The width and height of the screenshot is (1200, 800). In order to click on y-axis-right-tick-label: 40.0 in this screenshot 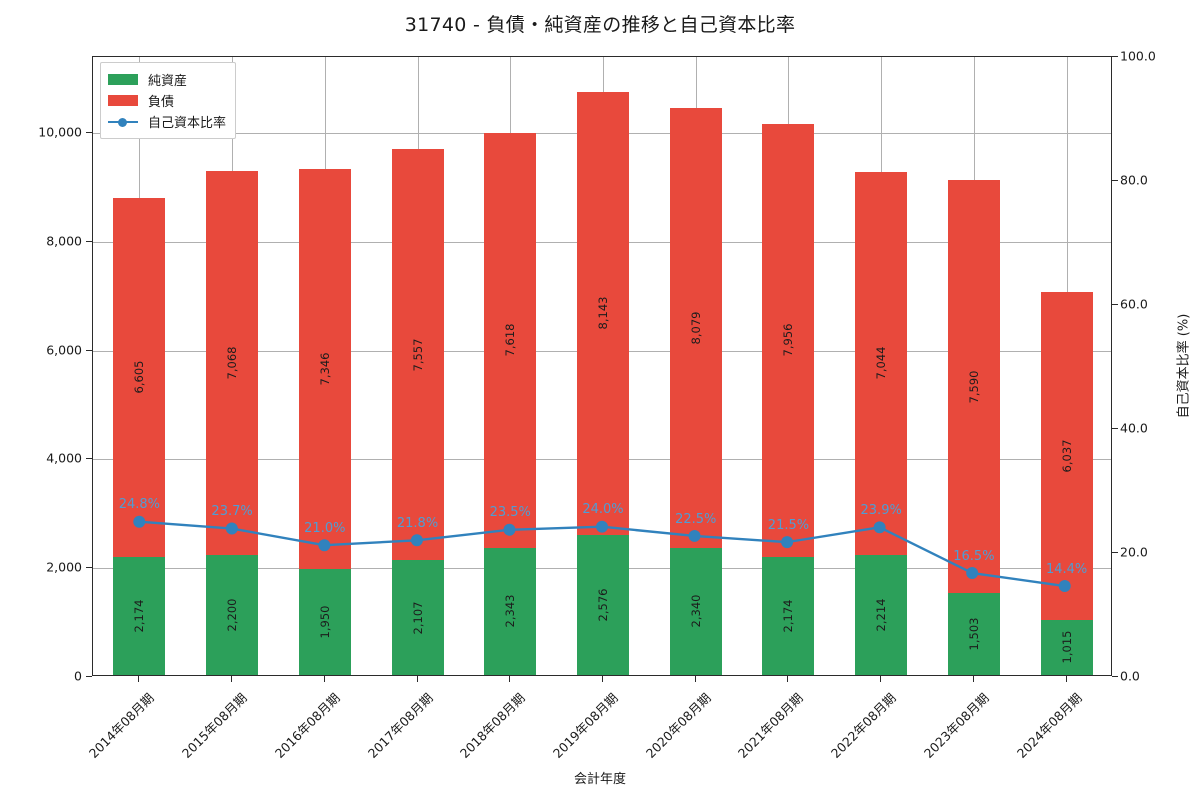, I will do `click(1134, 428)`.